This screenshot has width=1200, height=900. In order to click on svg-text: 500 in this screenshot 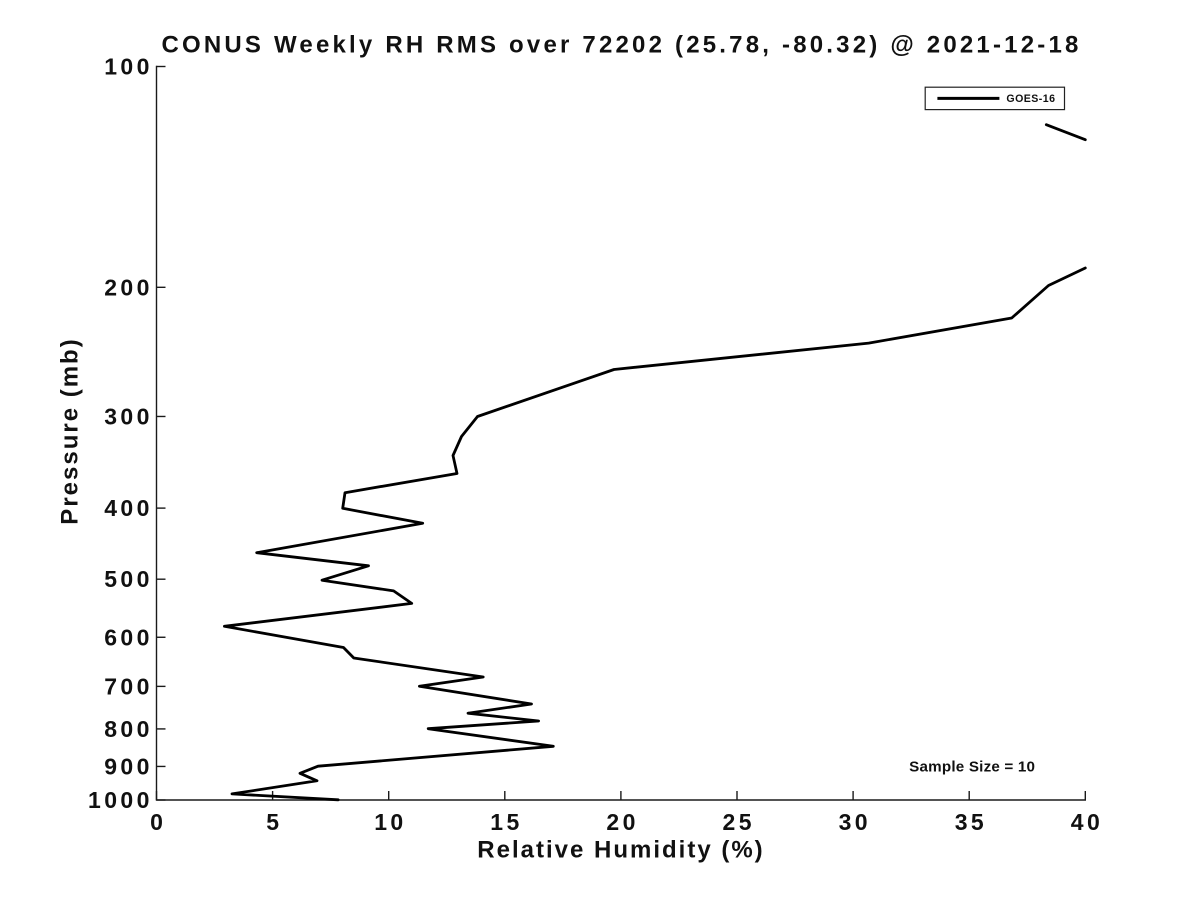, I will do `click(128, 579)`.